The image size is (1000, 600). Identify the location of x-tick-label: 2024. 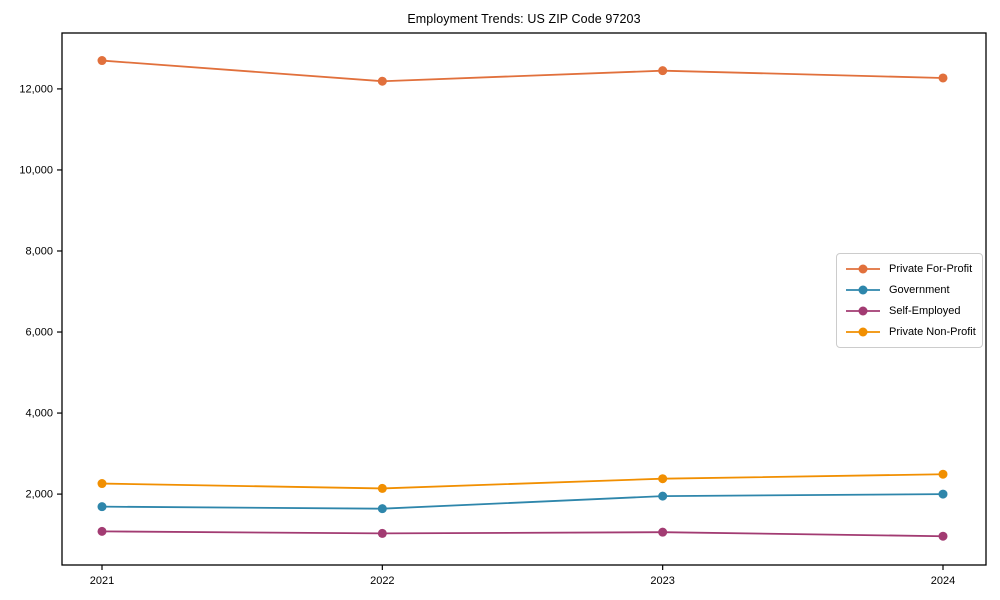
(943, 581).